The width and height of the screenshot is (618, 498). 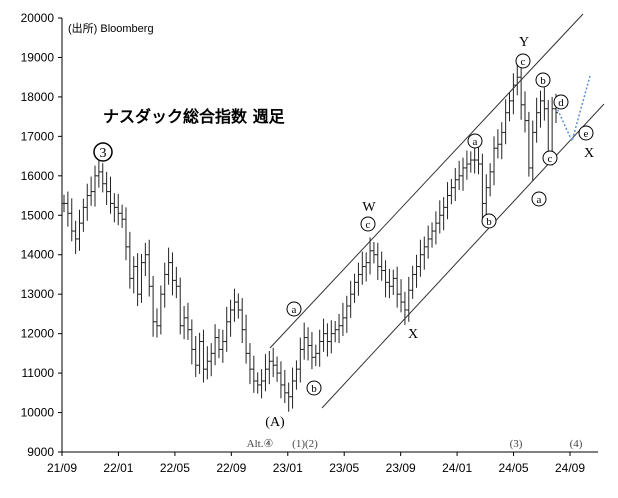 What do you see at coordinates (260, 444) in the screenshot?
I see `wave-alt4: Alt.④` at bounding box center [260, 444].